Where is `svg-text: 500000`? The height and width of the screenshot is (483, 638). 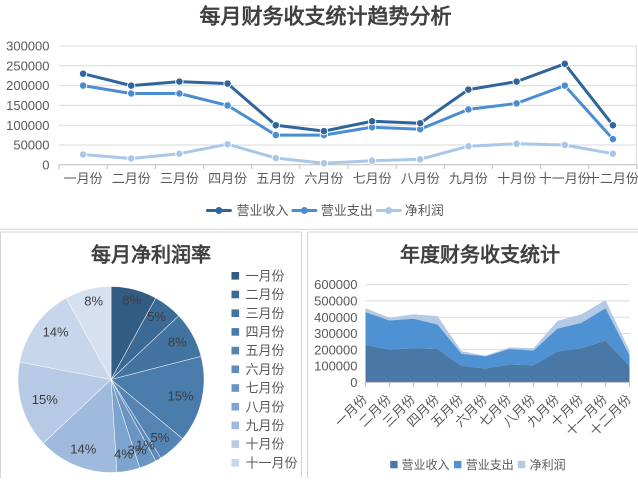
svg-text: 500000 is located at coordinates (335, 301).